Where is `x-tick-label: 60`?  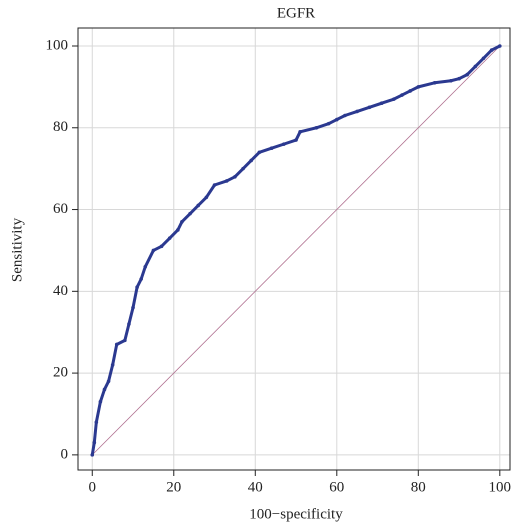
x-tick-label: 60 is located at coordinates (336, 487).